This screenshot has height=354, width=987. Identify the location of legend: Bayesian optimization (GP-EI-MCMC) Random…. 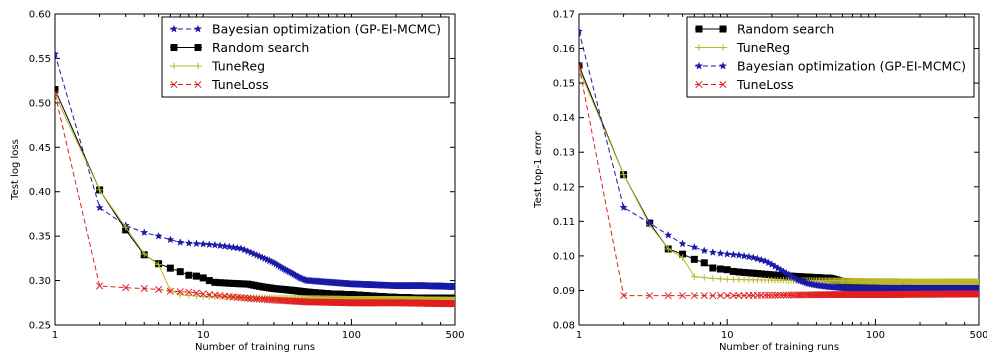
(305, 57).